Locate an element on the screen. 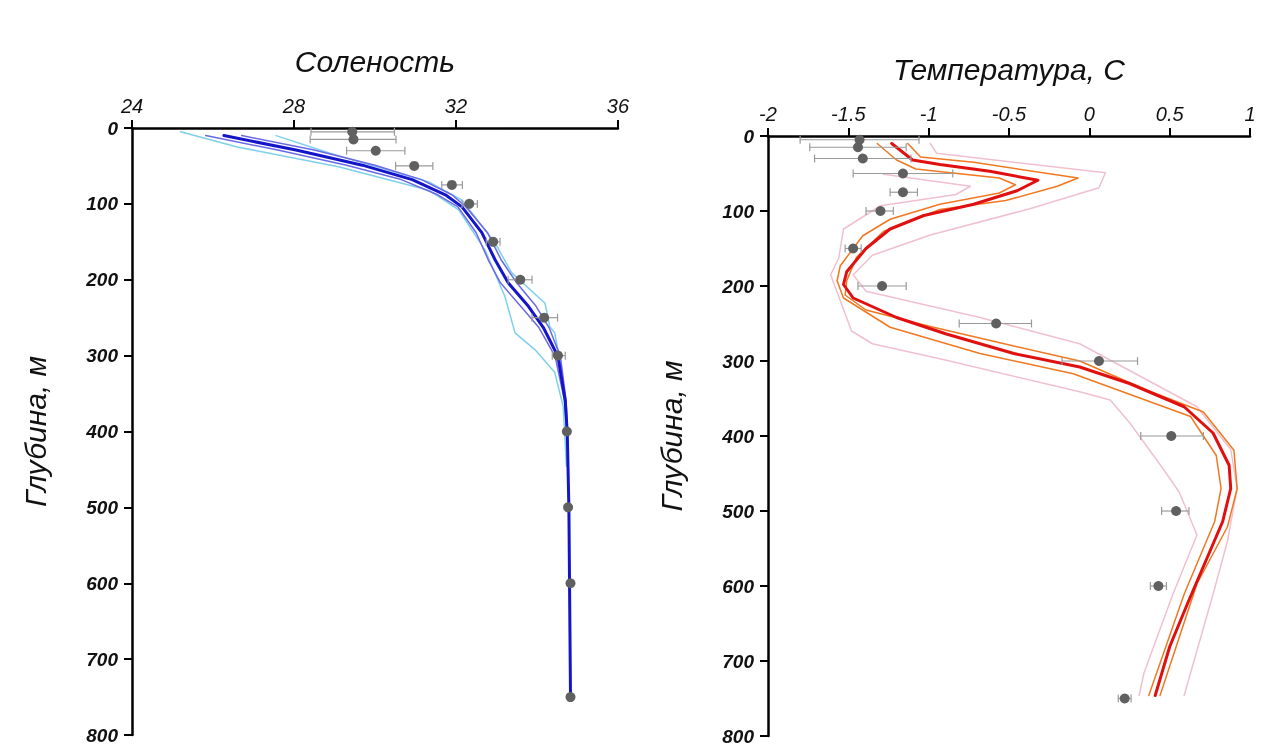 The width and height of the screenshot is (1265, 752). x-tick-label: -1 is located at coordinates (928, 114).